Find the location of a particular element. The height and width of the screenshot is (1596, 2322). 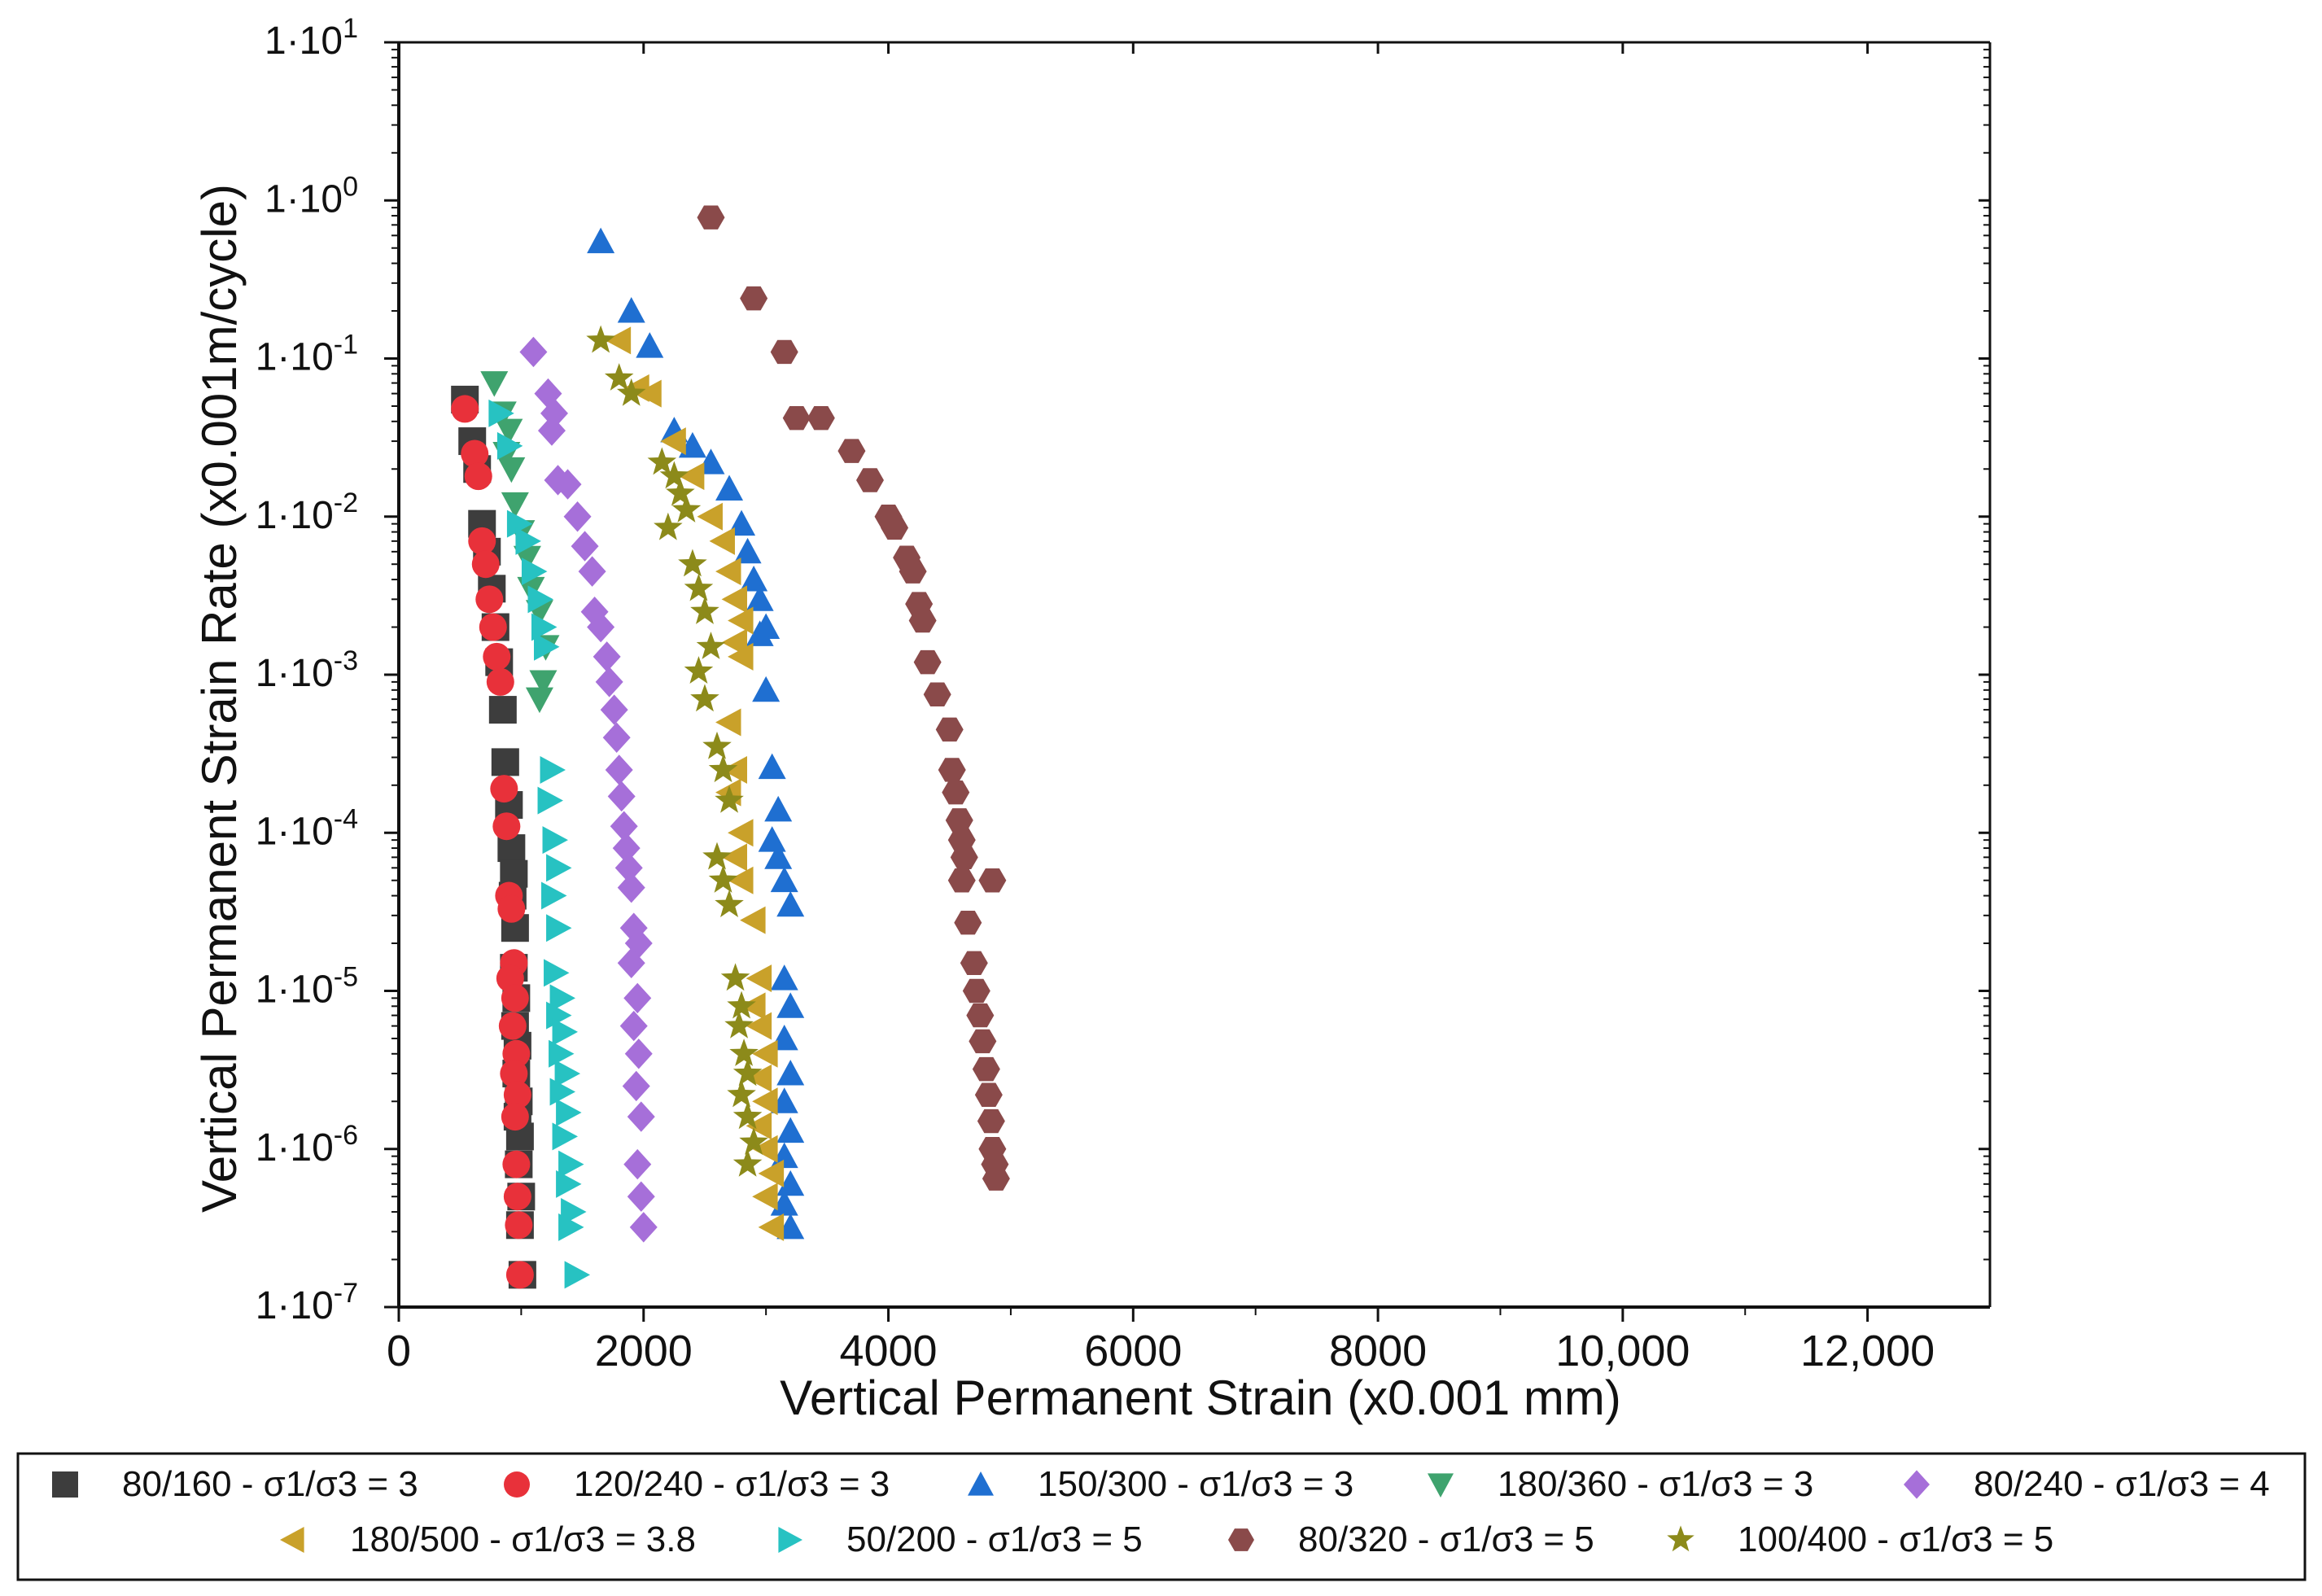

y-tick-exponent: 0 is located at coordinates (350, 186).